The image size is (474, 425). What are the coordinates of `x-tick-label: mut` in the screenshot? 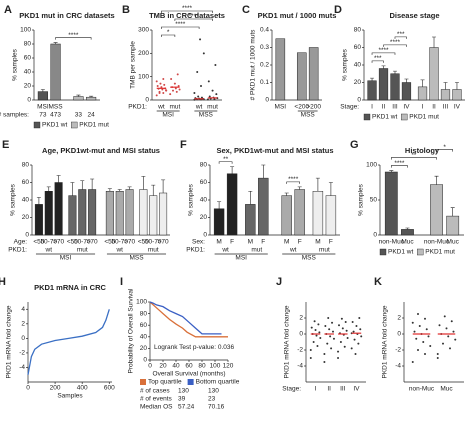 It's located at (174, 107).